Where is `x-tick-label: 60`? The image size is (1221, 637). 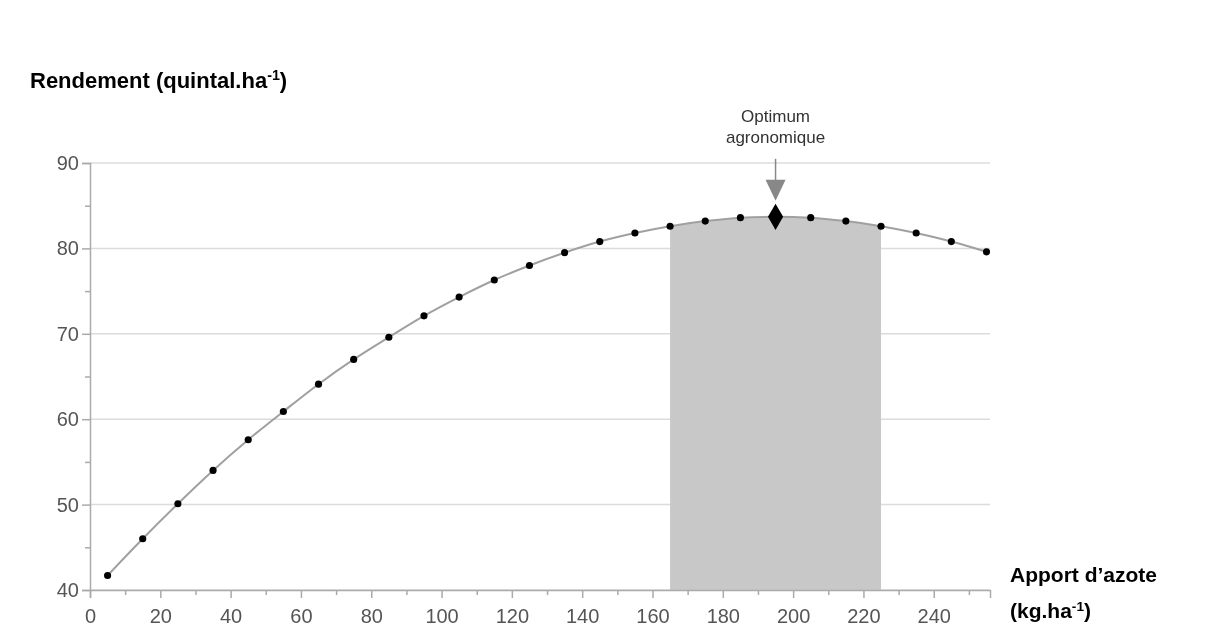
x-tick-label: 60 is located at coordinates (301, 616).